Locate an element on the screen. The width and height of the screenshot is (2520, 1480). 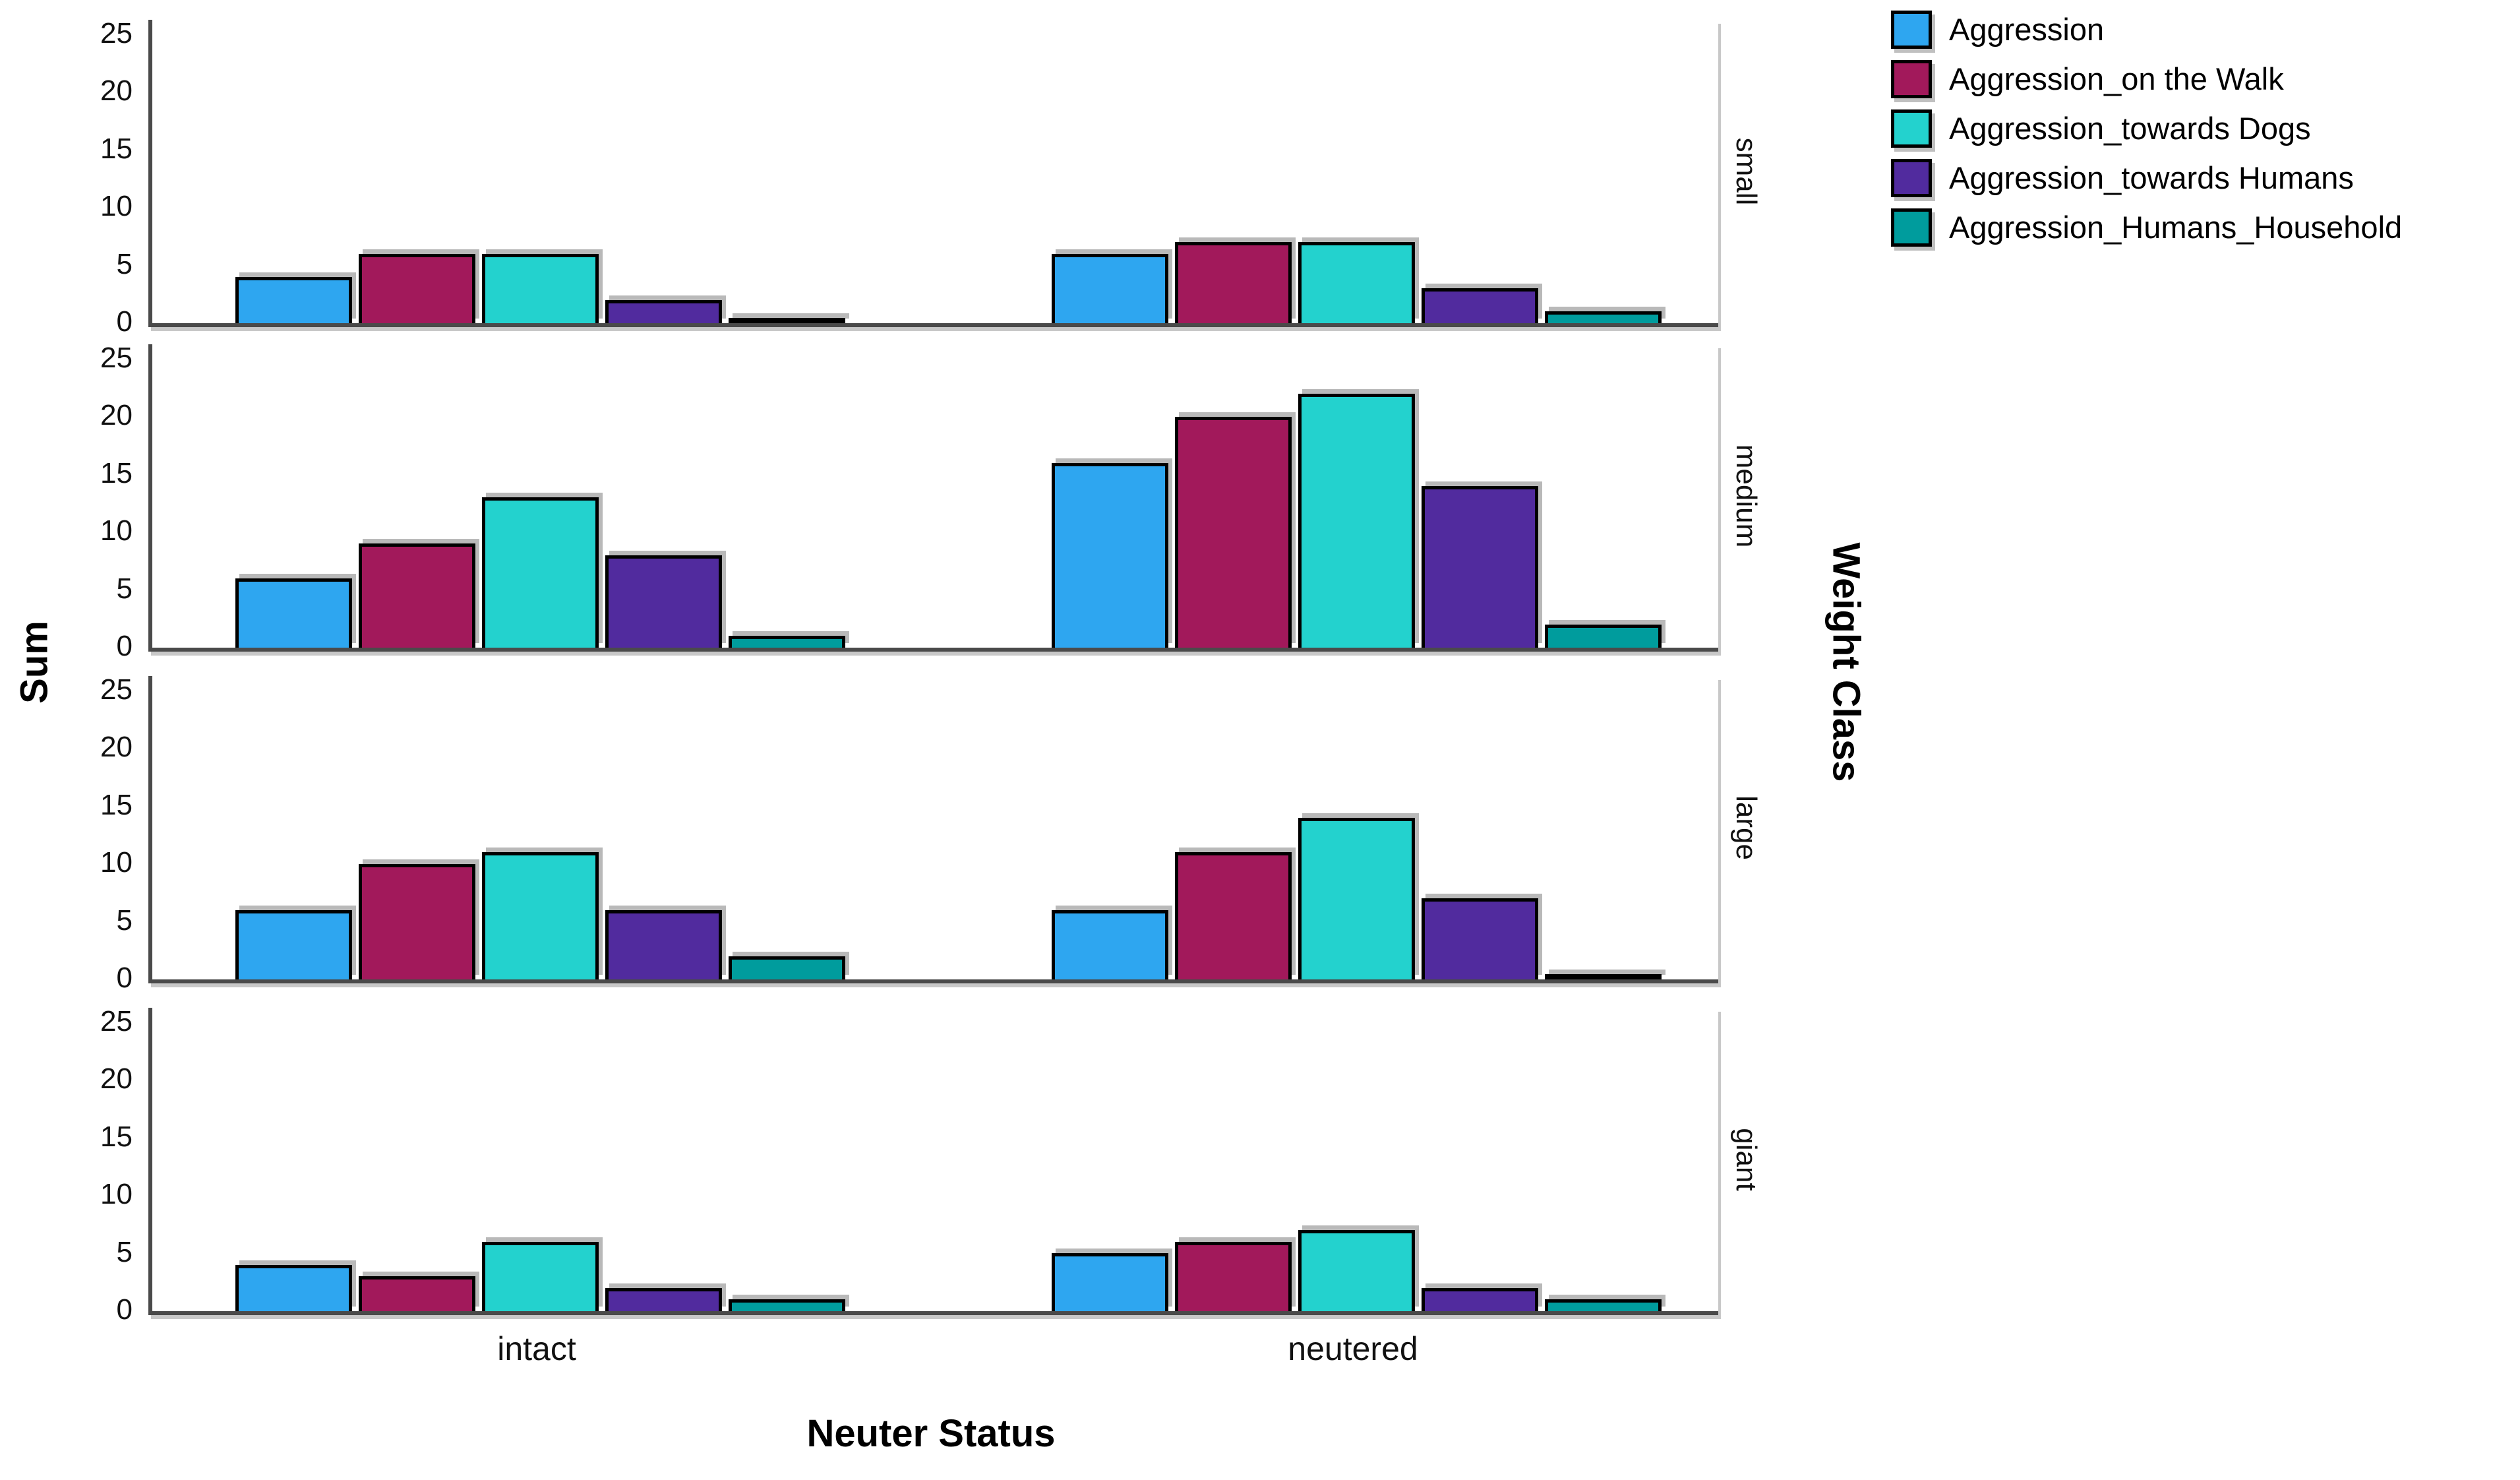
panel-medium: 0 5 10 15 20 25 is located at coordinates (909, 502).